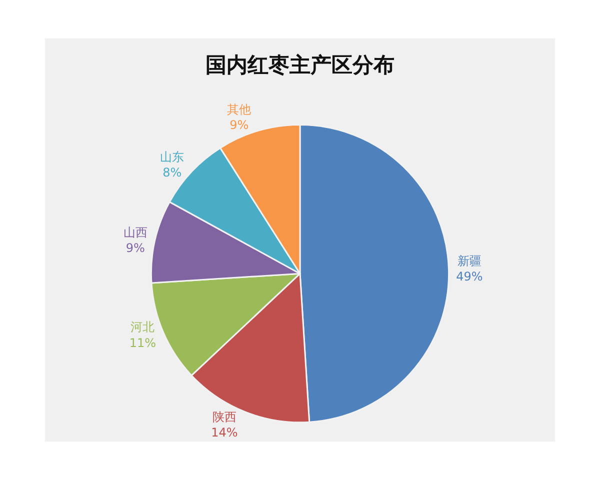 Image resolution: width=600 pixels, height=480 pixels. What do you see at coordinates (142, 327) in the screenshot?
I see `slice-label: 河北` at bounding box center [142, 327].